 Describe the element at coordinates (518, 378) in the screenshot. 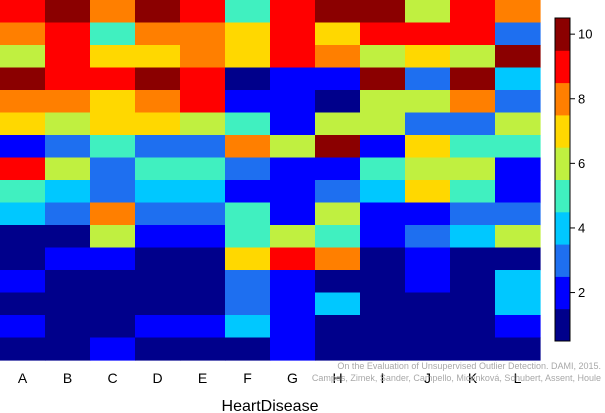

I see `x-tick-label: L` at that location.